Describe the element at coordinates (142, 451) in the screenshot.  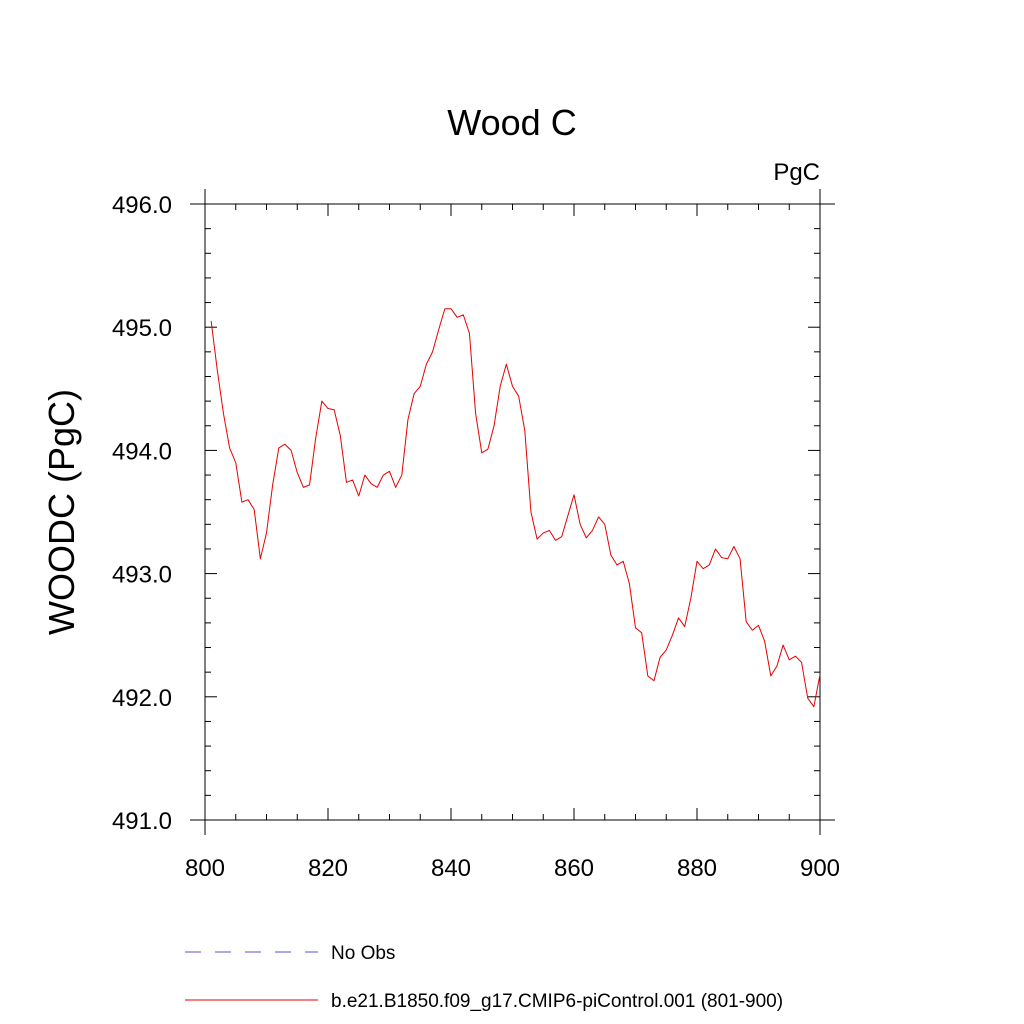
I see `y-tick-label: 494.0` at that location.